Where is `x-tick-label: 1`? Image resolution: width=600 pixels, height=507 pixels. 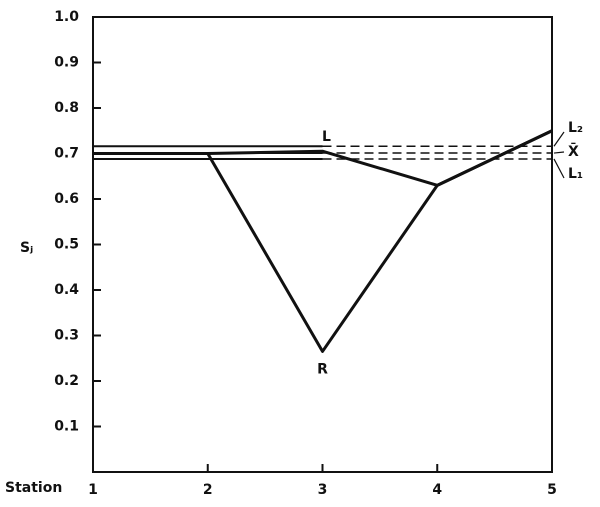
x-tick-label: 1 is located at coordinates (93, 490).